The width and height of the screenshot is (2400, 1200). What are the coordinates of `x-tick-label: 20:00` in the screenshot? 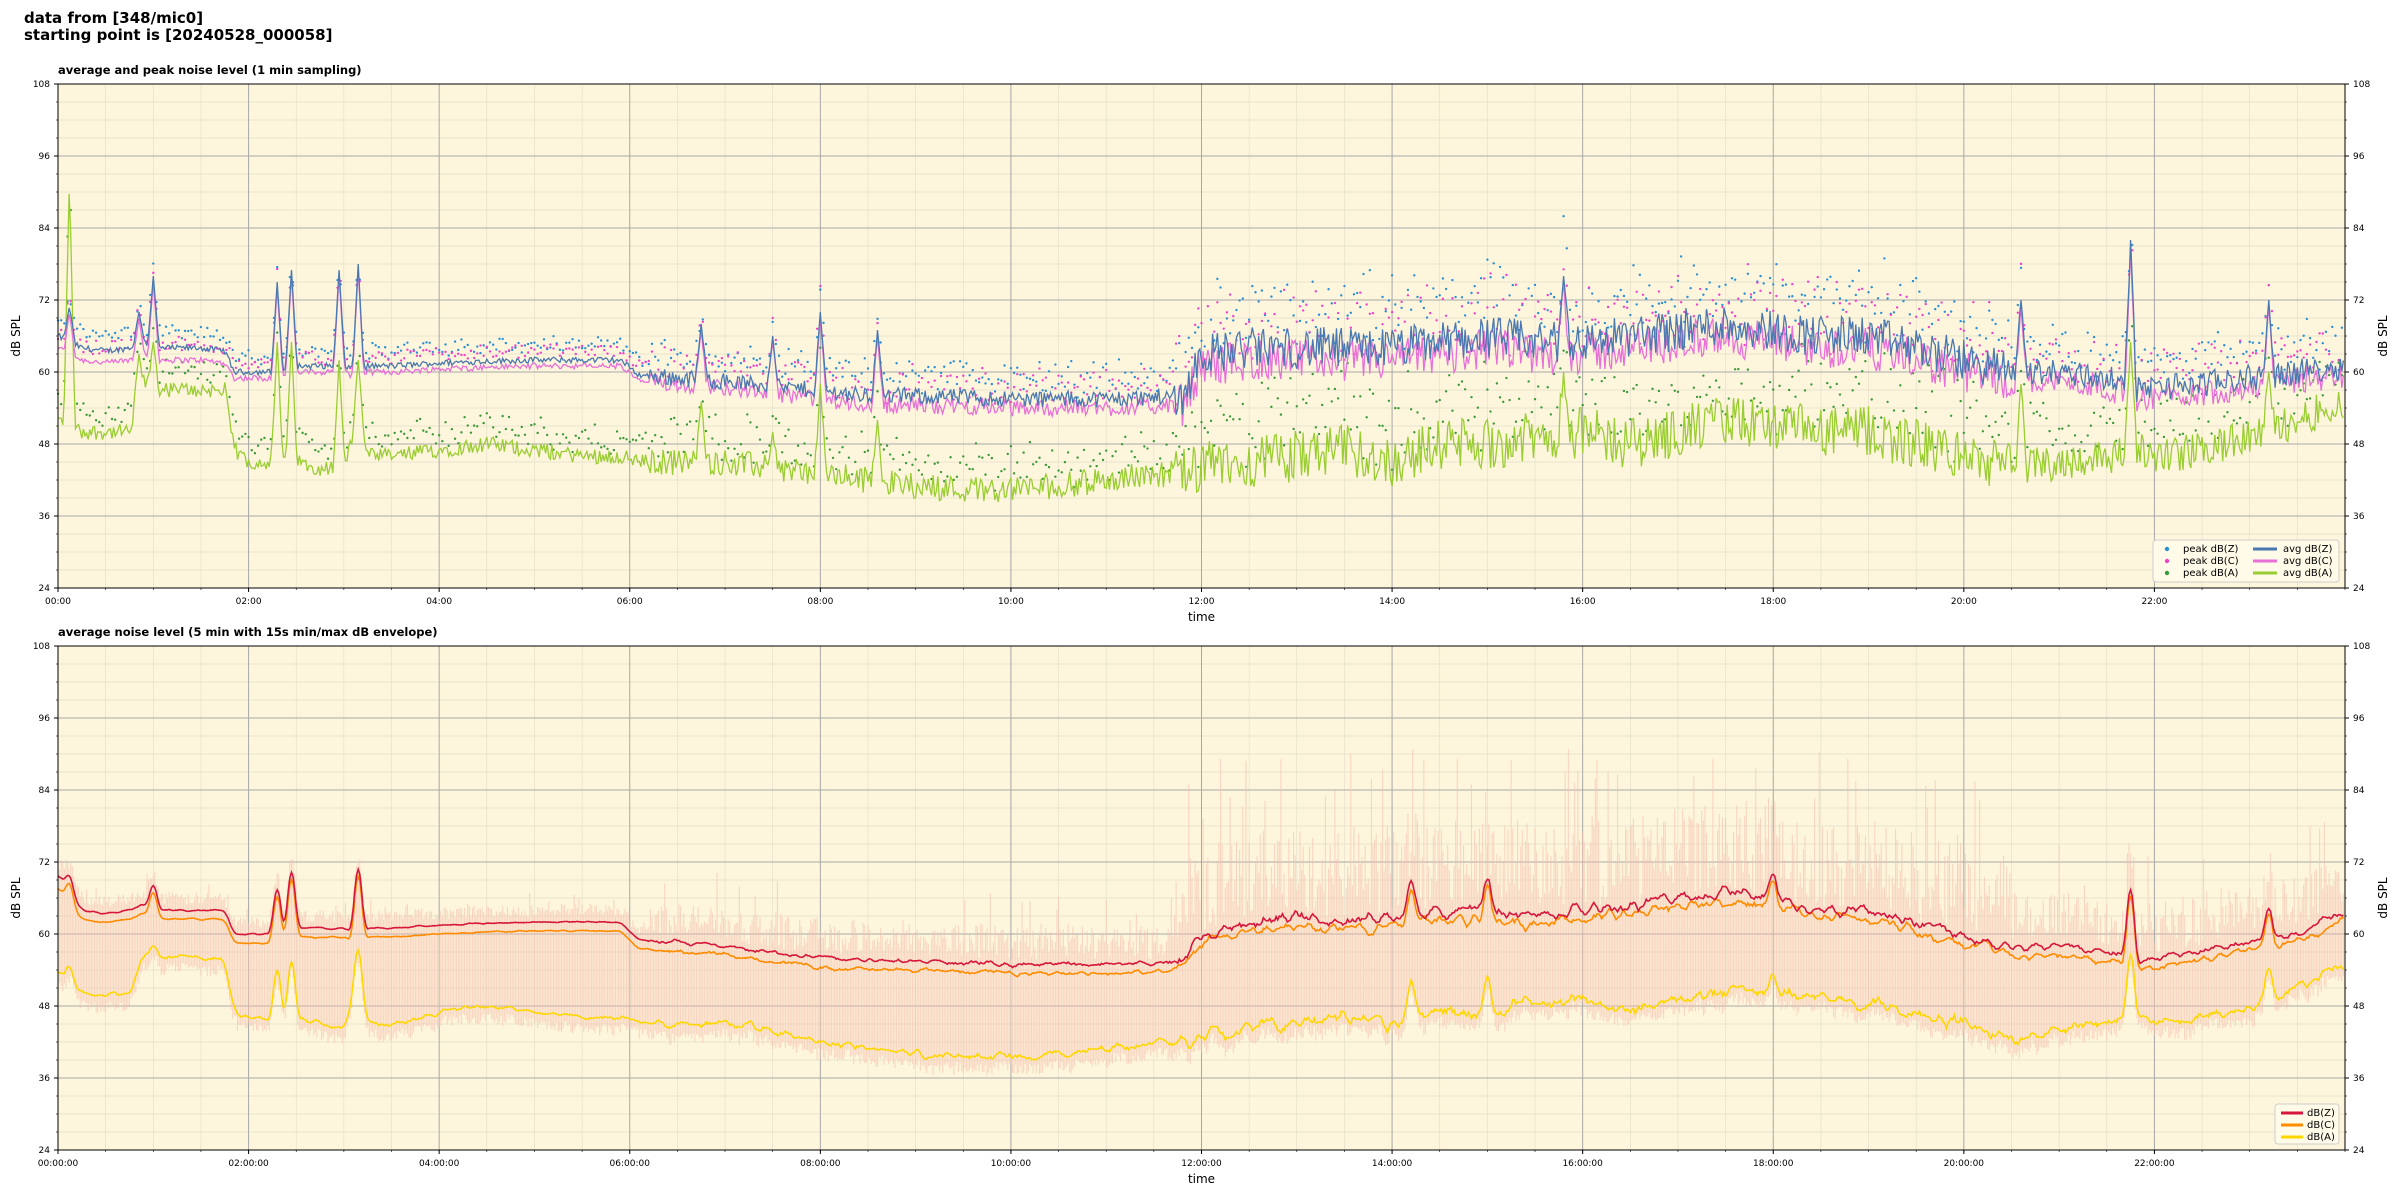 It's located at (1964, 602).